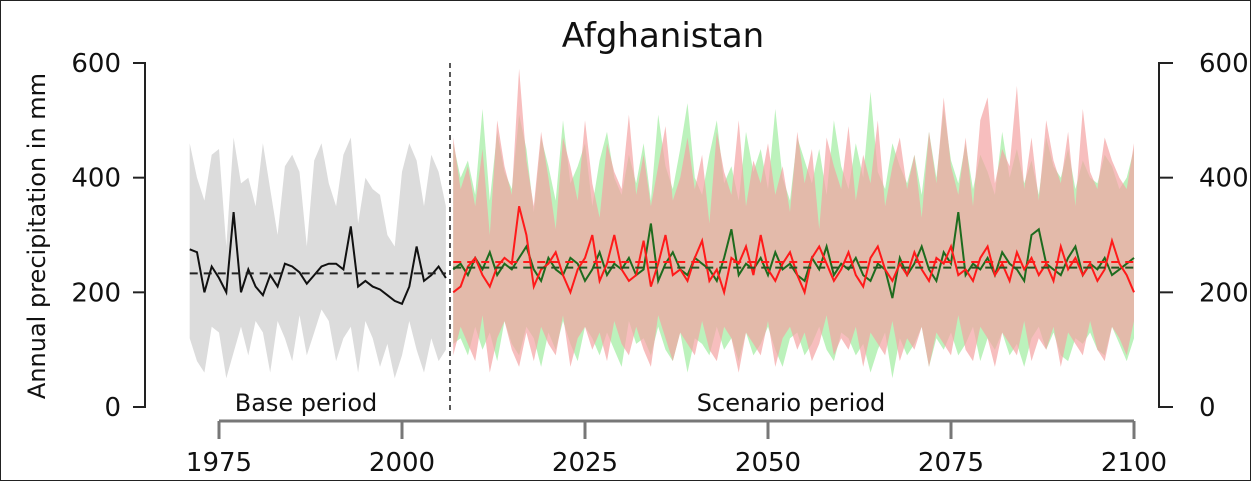 The image size is (1251, 484). What do you see at coordinates (112, 408) in the screenshot?
I see `left-y-tick-label: 0` at bounding box center [112, 408].